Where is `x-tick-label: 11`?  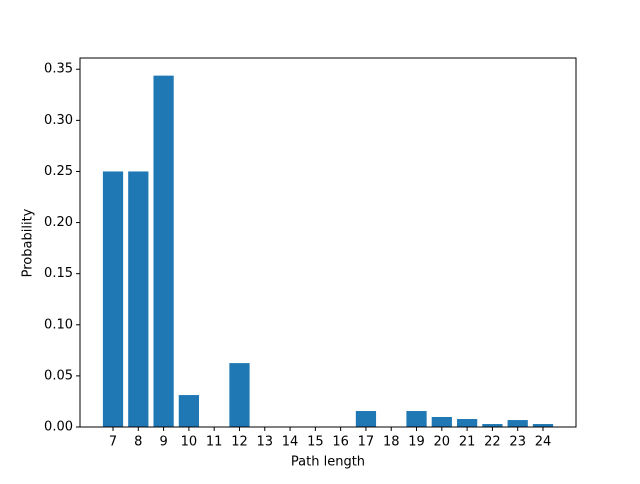 x-tick-label: 11 is located at coordinates (214, 442).